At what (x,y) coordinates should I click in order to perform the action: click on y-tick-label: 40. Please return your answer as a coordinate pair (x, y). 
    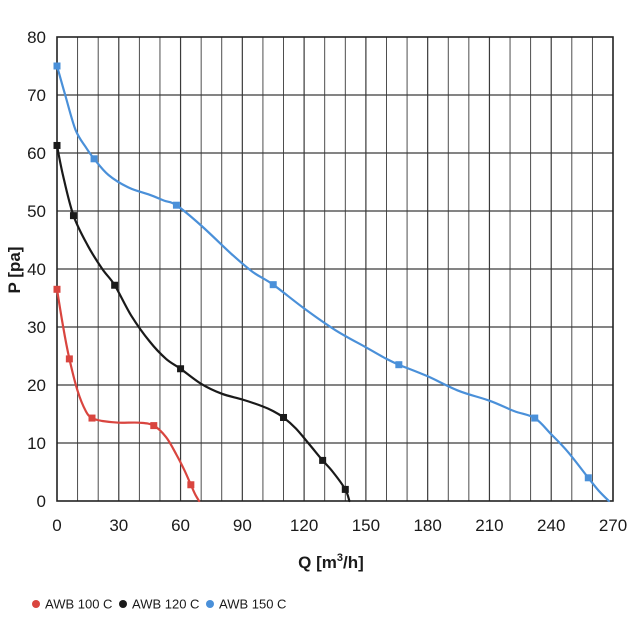
    Looking at the image, I should click on (36, 269).